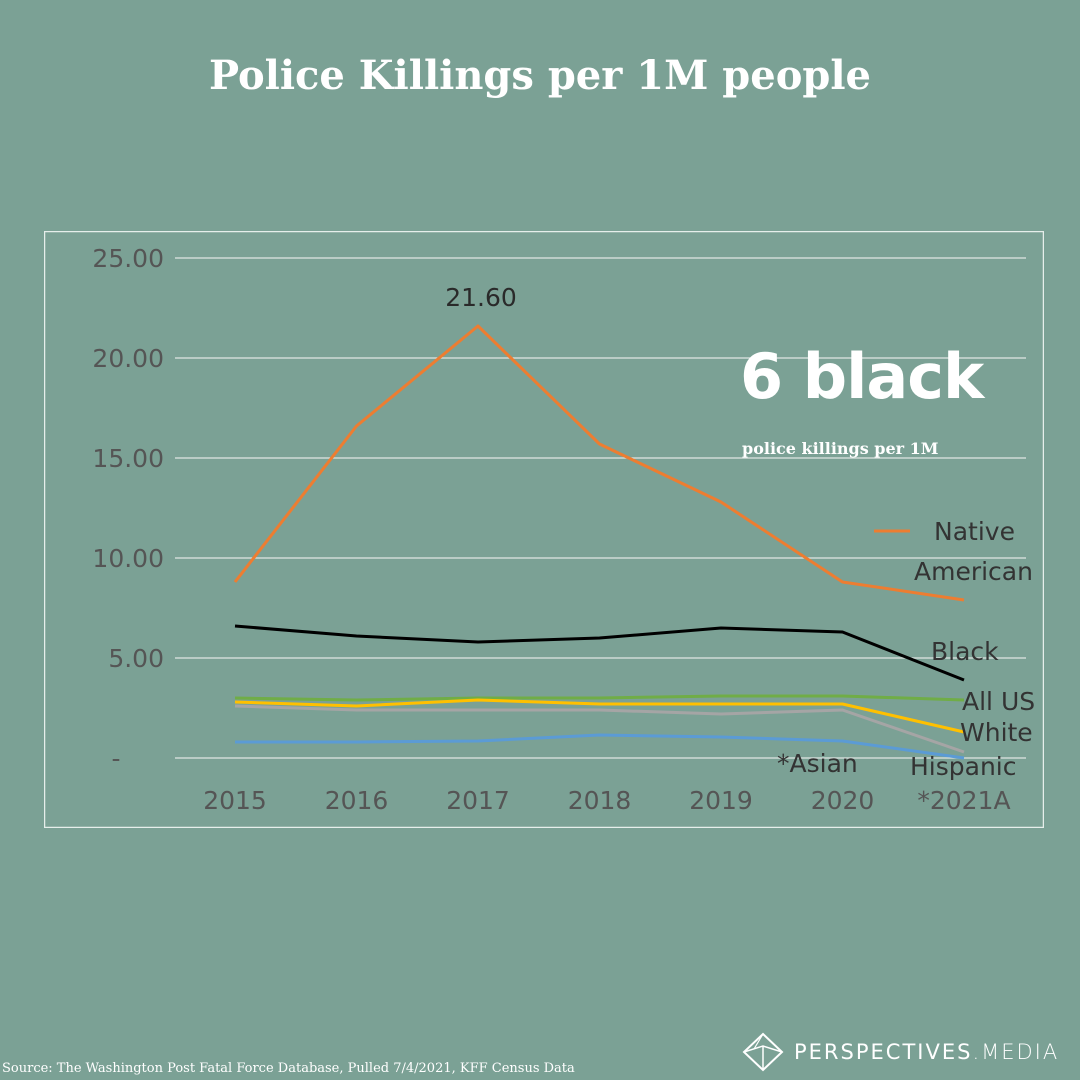  What do you see at coordinates (862, 376) in the screenshot?
I see `headline-stat: 6 black` at bounding box center [862, 376].